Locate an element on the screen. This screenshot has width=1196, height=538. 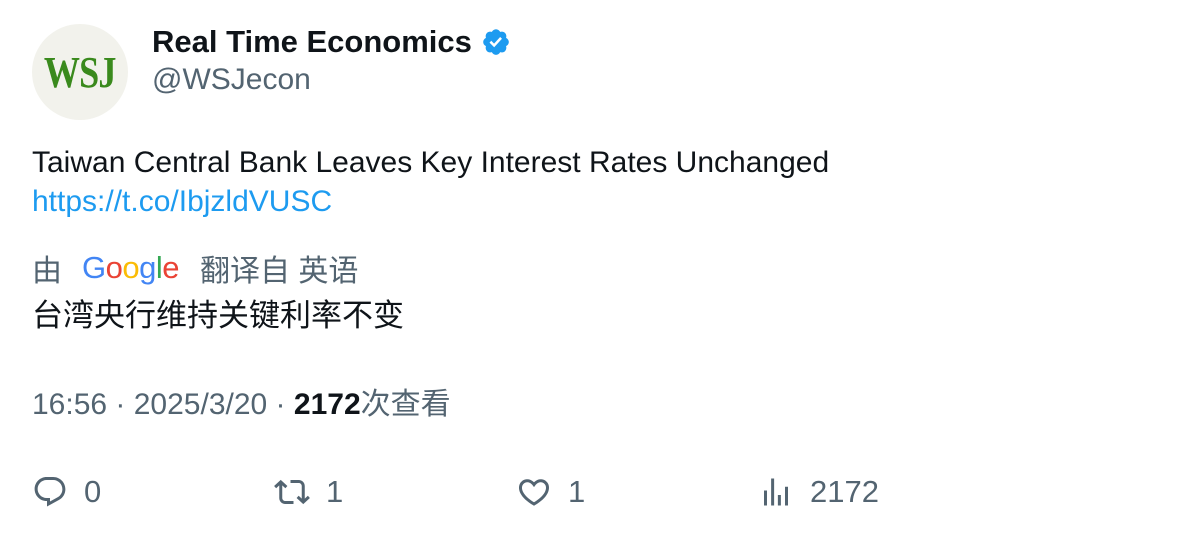
display-name: Real Time Economics is located at coordinates (312, 41).